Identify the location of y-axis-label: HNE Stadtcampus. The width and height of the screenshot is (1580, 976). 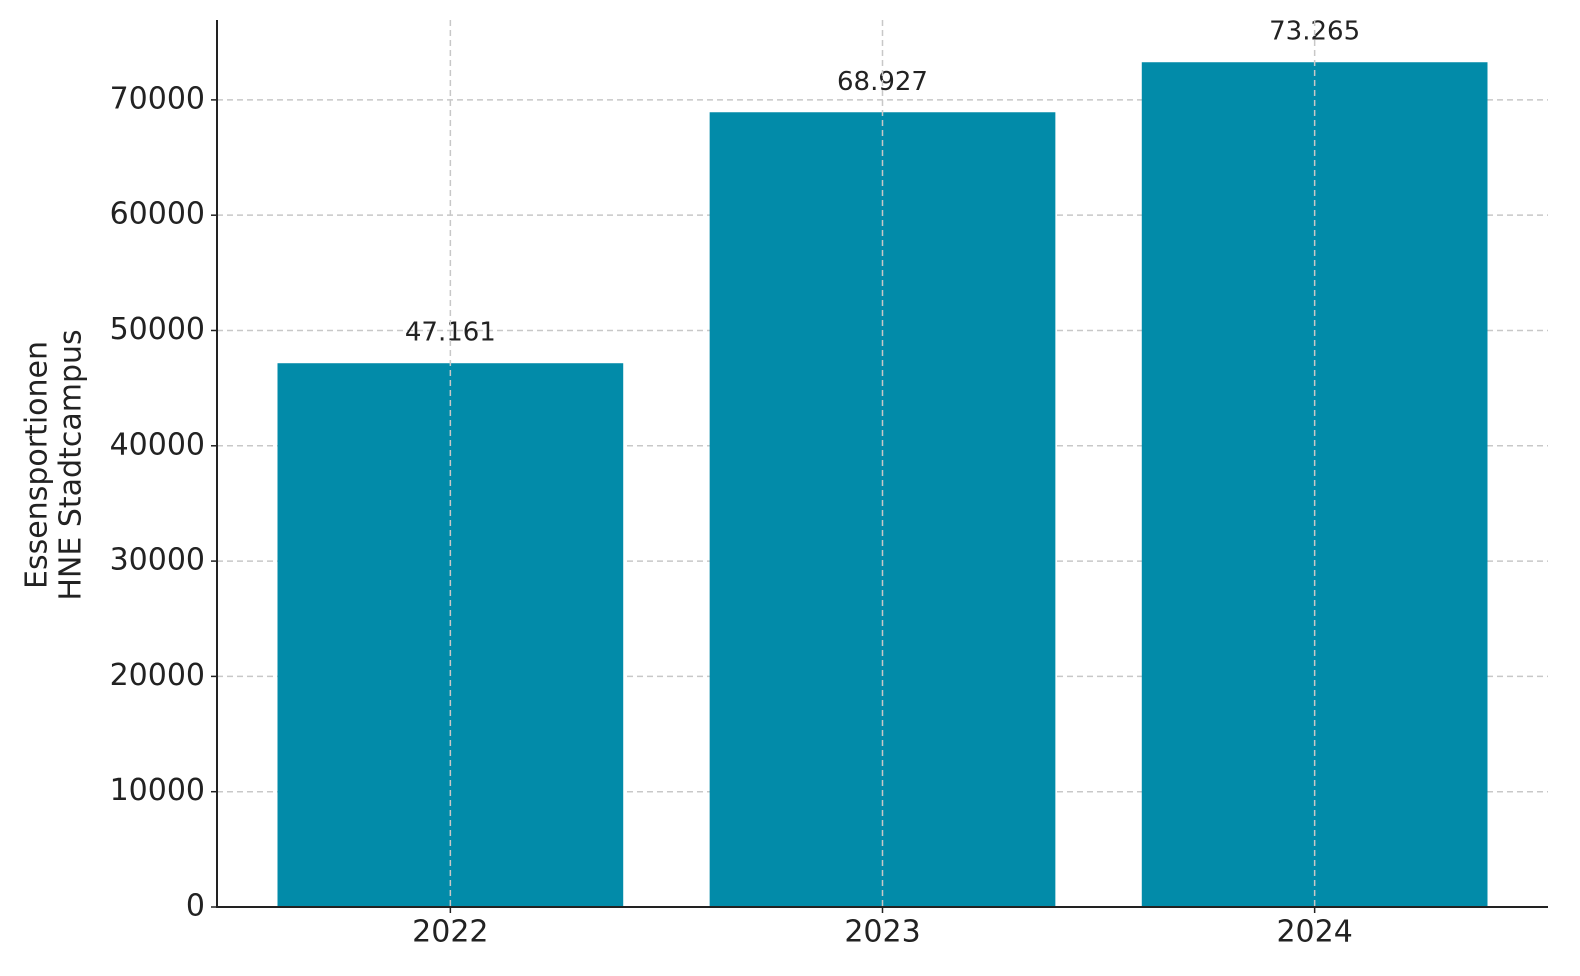
(71, 464).